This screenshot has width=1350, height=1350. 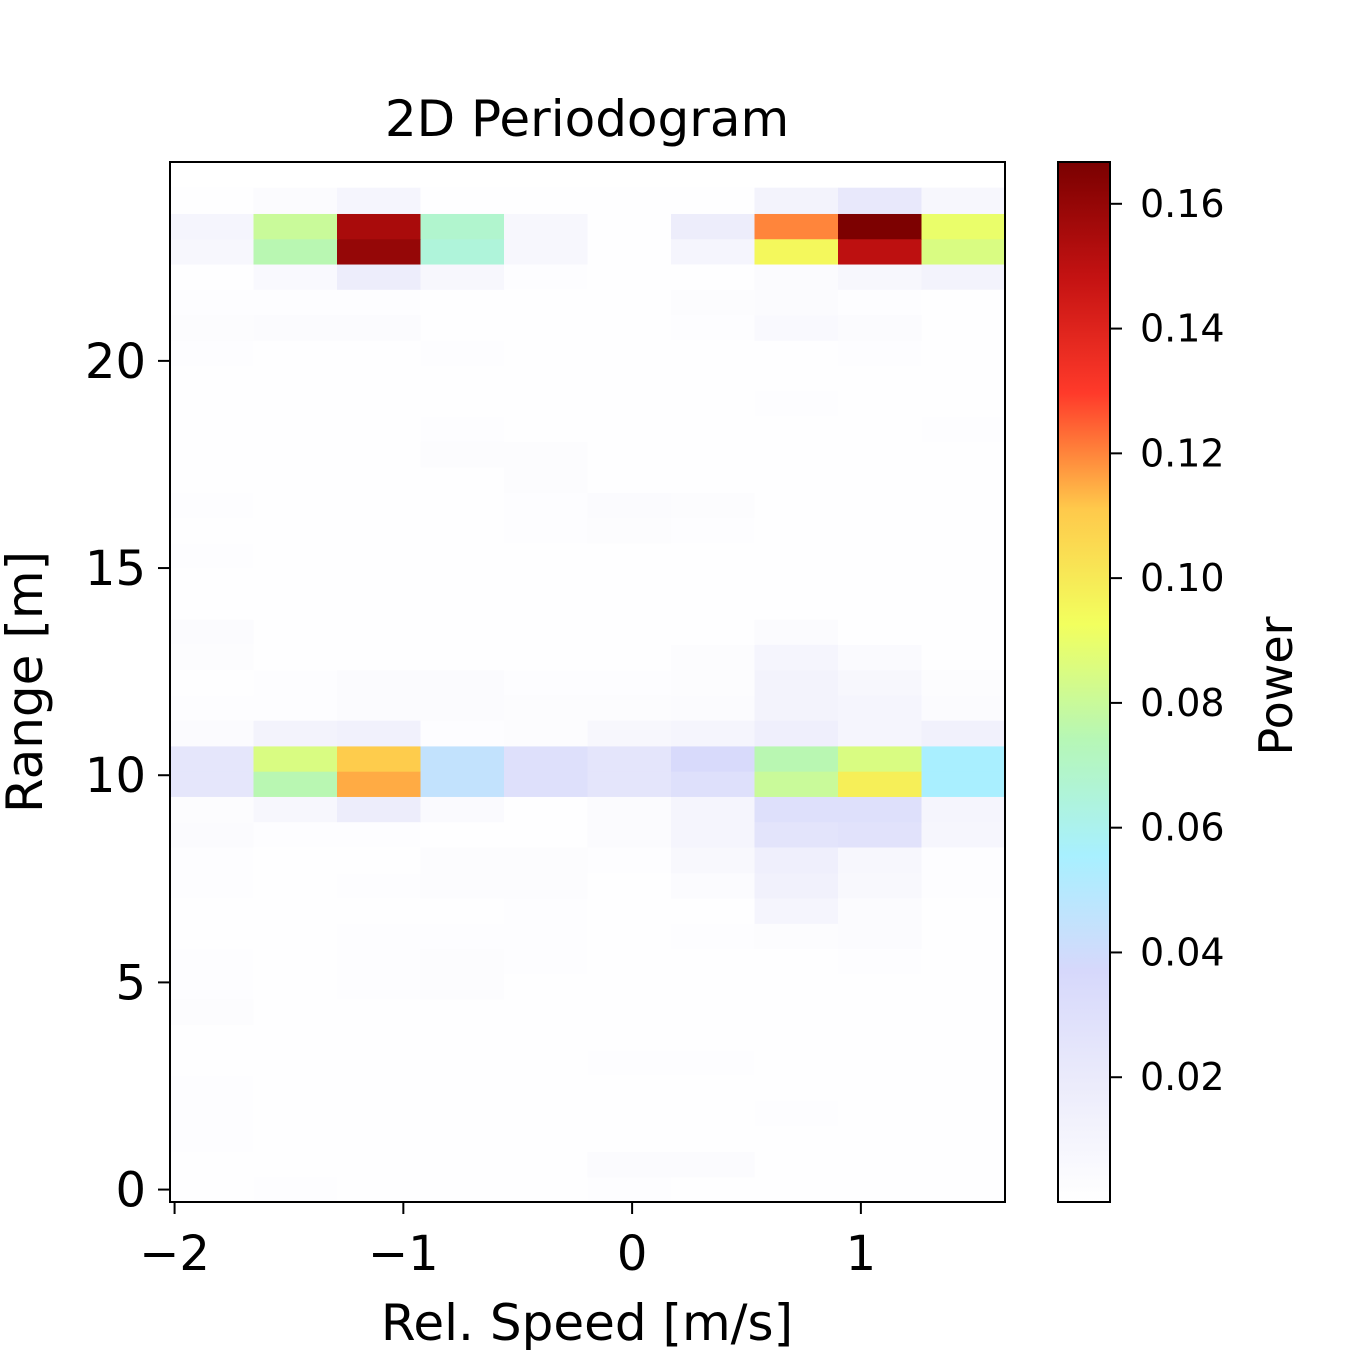 I want to click on x-tick-label: −1, so click(x=403, y=1254).